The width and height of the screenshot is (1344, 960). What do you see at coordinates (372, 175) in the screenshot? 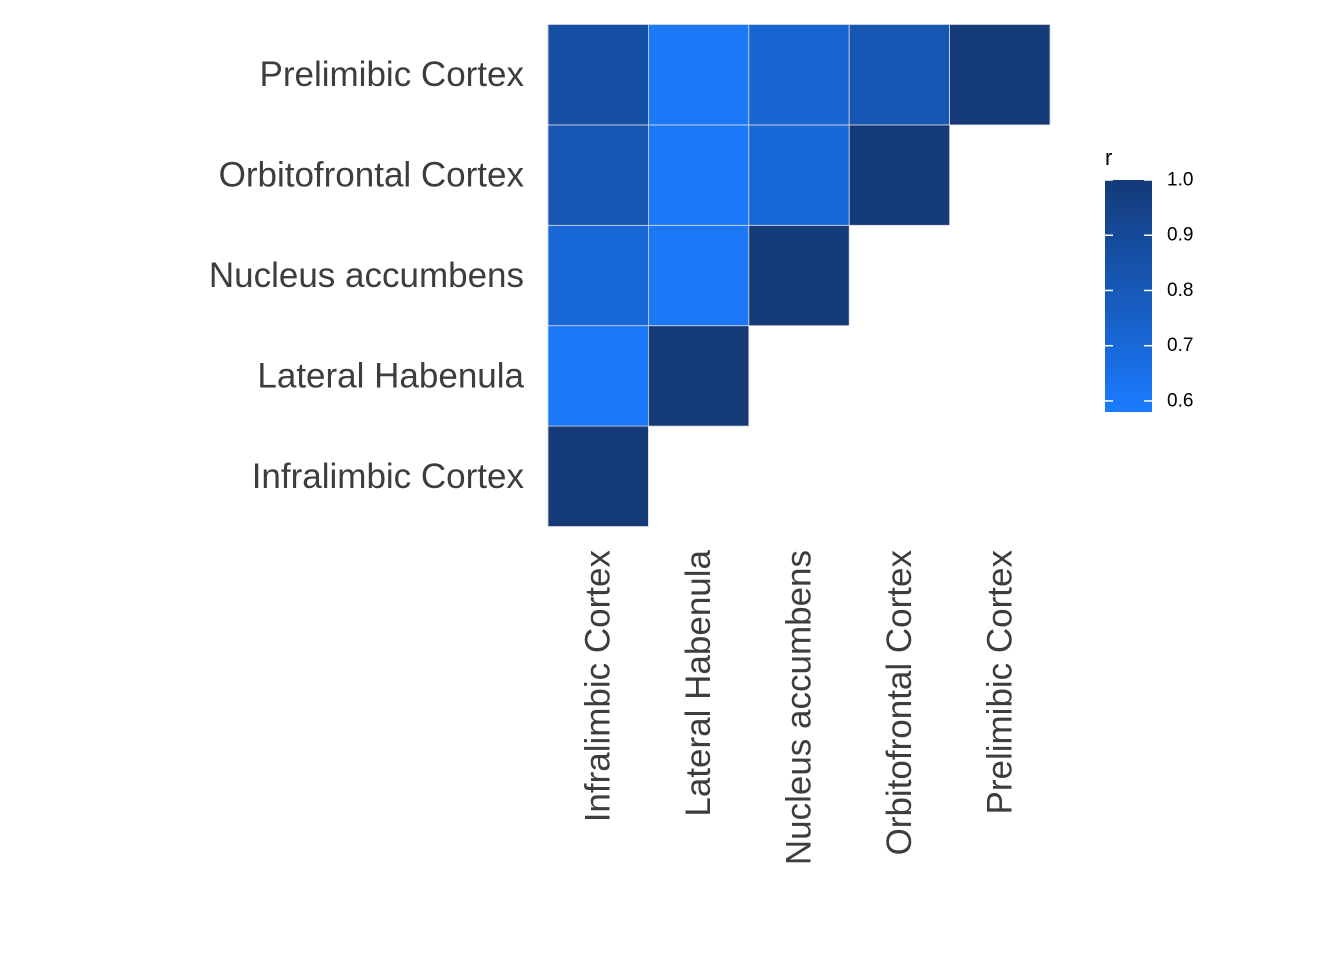
I see `y-tick-label: Orbitofrontal Cortex` at bounding box center [372, 175].